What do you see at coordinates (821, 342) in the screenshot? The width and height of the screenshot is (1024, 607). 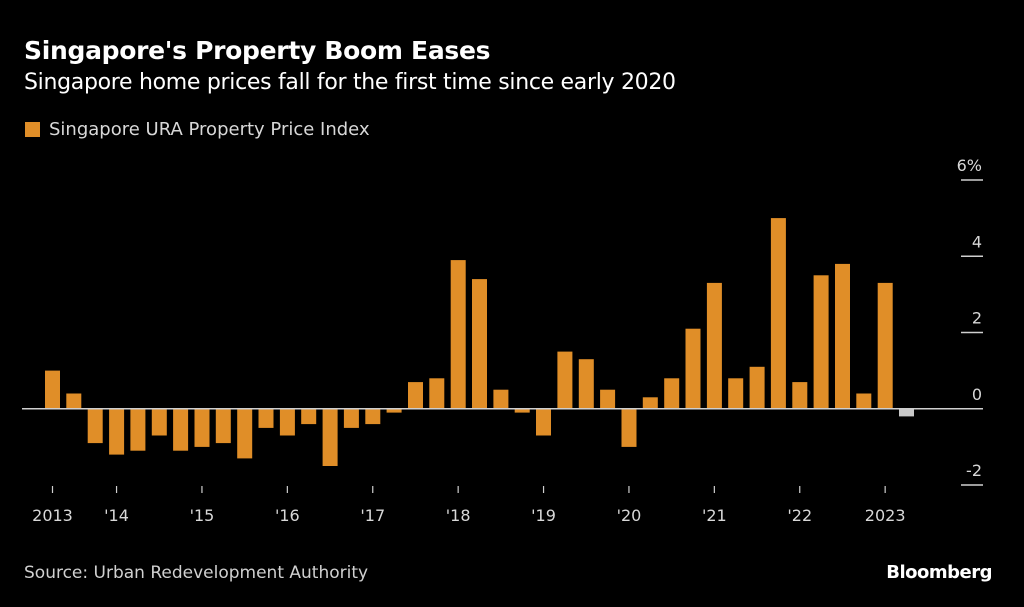 I see `bar-2022-q1` at bounding box center [821, 342].